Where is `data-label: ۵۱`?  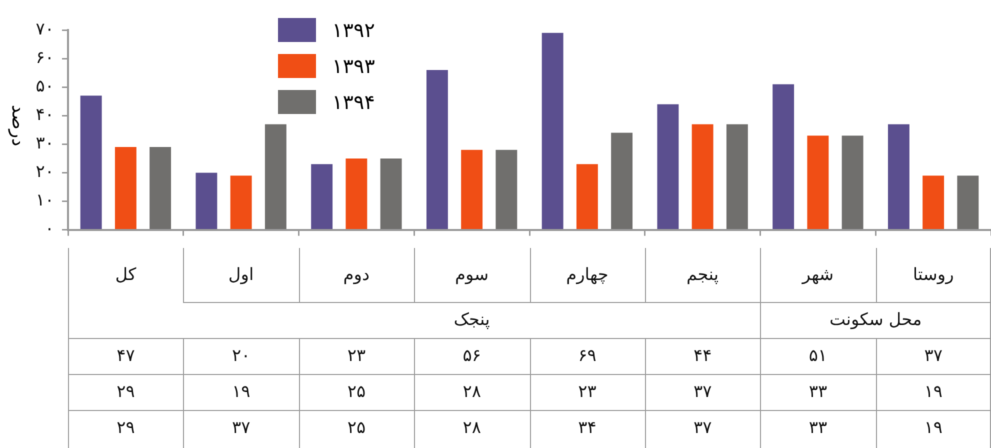 data-label: ۵۱ is located at coordinates (818, 356).